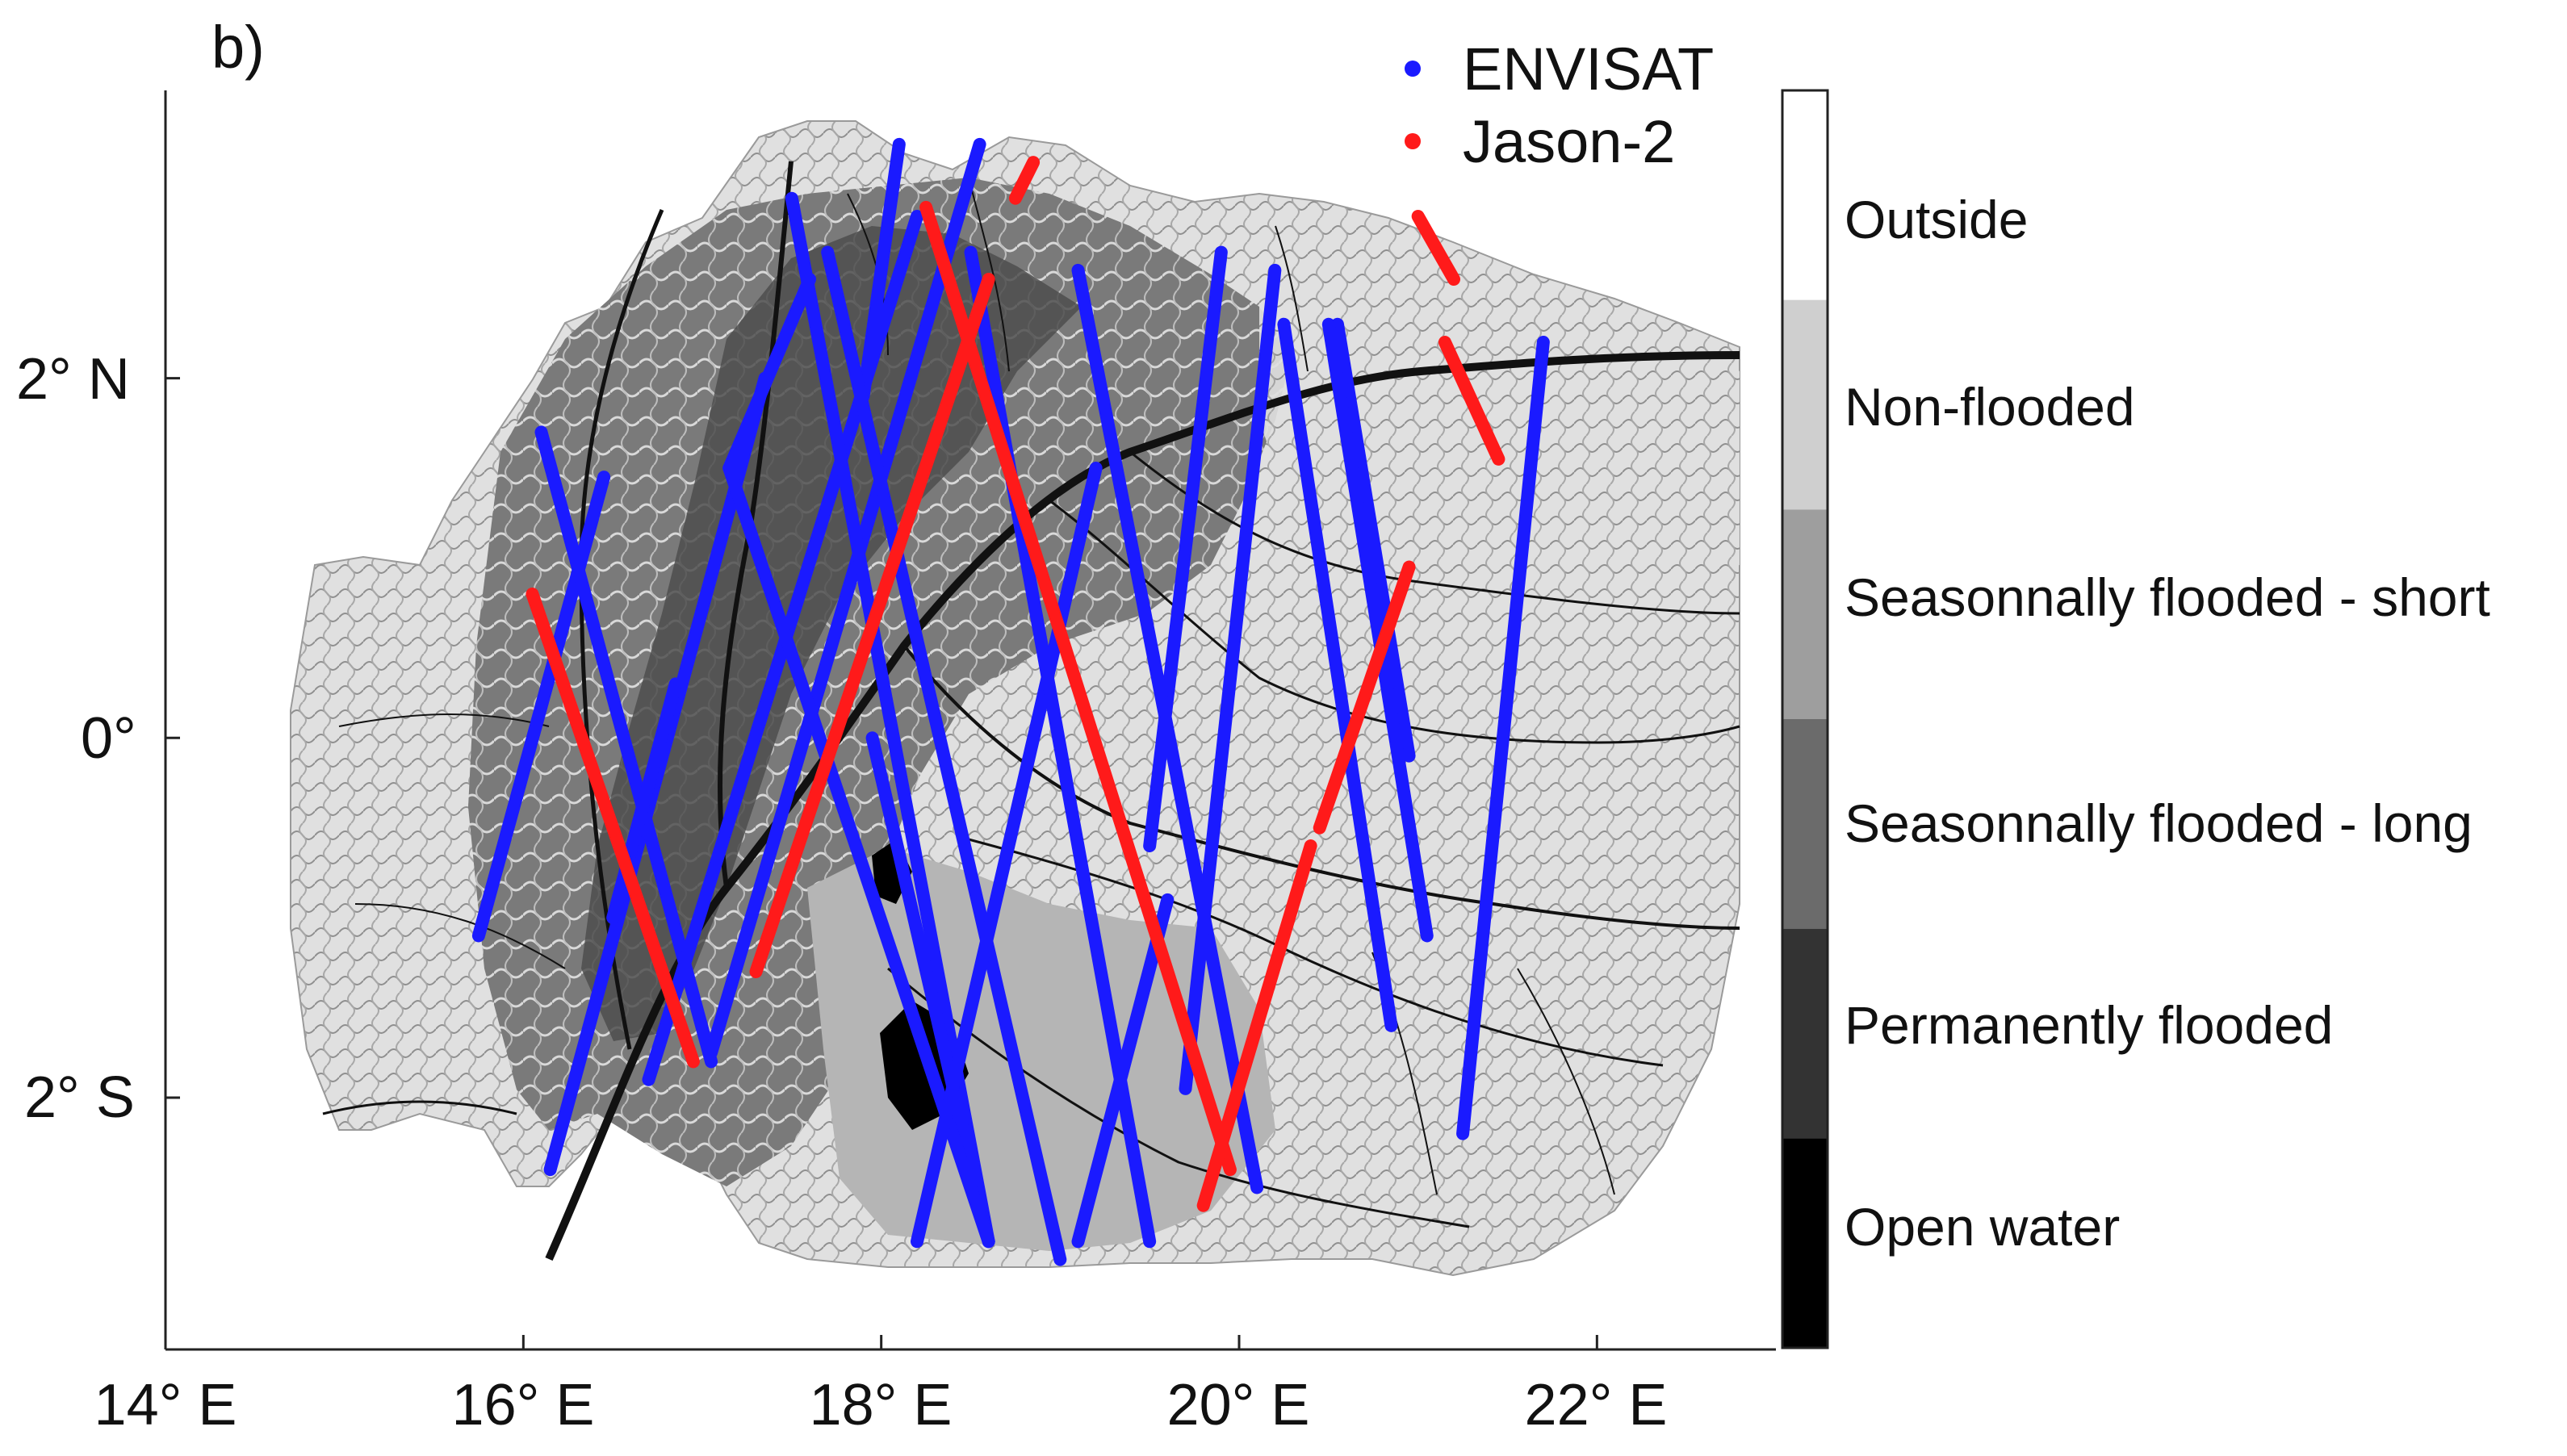 The width and height of the screenshot is (2567, 1456). What do you see at coordinates (1983, 1227) in the screenshot?
I see `colorbar-label-open-water: Open water` at bounding box center [1983, 1227].